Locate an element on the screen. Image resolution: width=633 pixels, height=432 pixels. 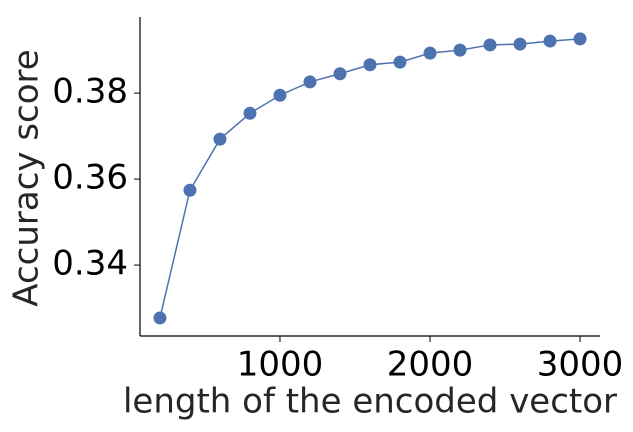
y-tick-label: 0.36 is located at coordinates (90, 178).